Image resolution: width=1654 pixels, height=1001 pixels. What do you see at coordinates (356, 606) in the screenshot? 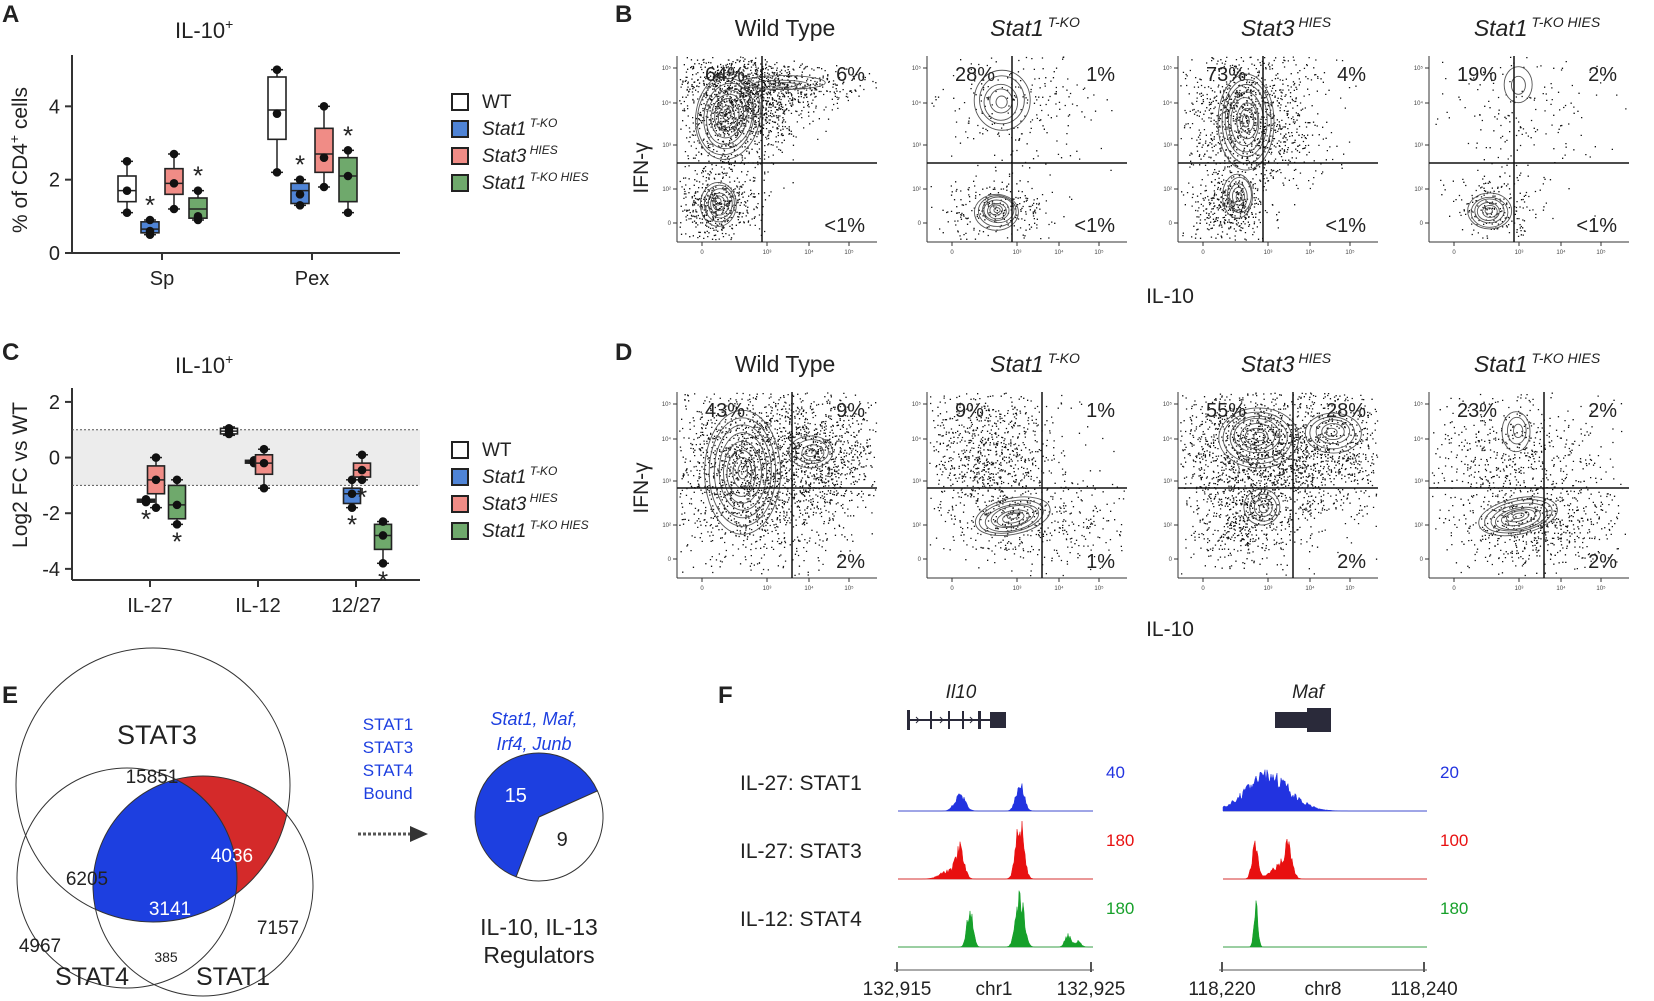
I see `x-tick-label: 12/27` at bounding box center [356, 606].